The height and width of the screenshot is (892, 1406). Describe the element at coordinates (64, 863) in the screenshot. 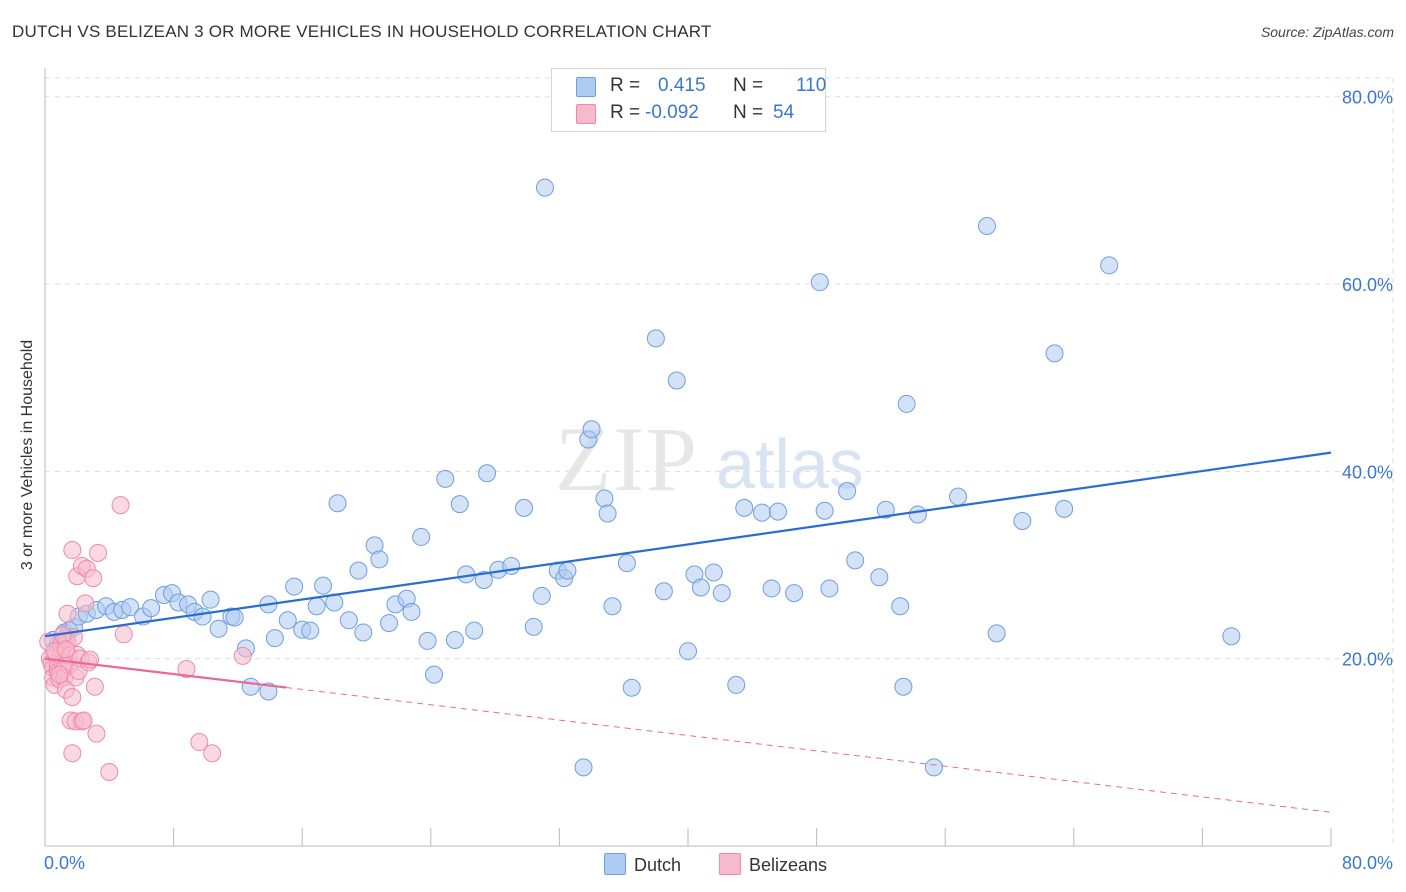

I see `x-tick-label: 0.0%` at that location.